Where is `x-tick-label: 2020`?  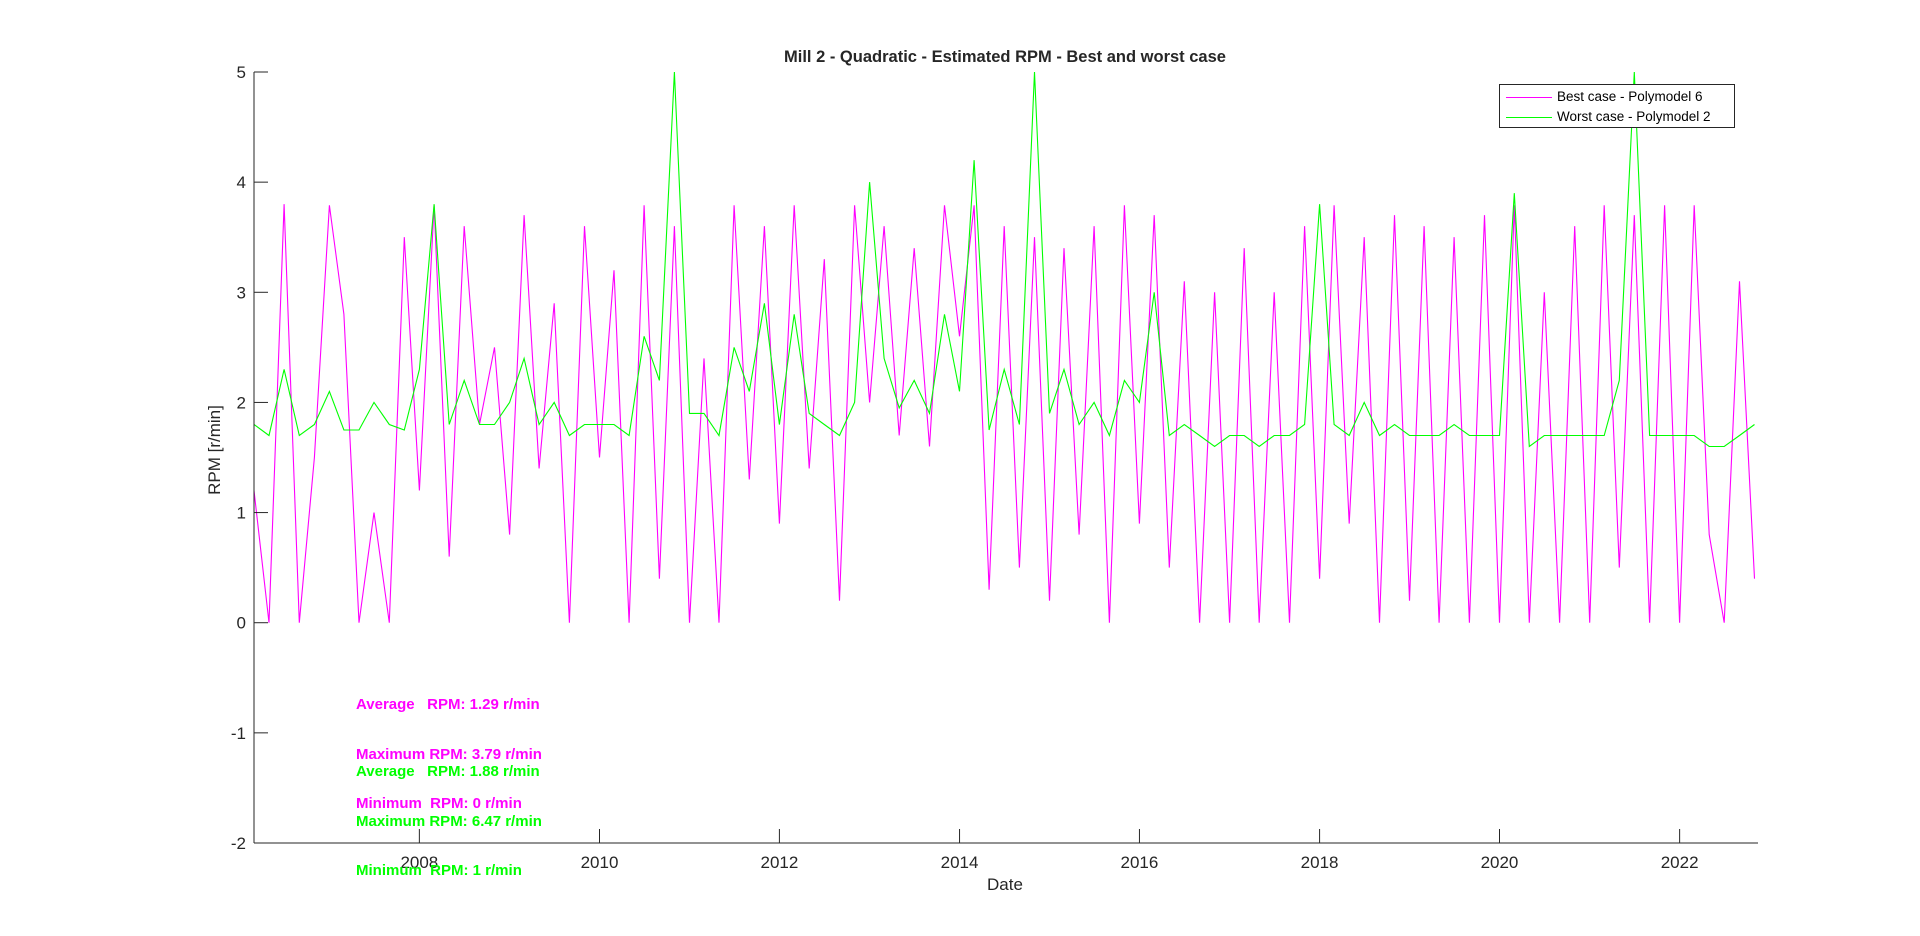 x-tick-label: 2020 is located at coordinates (1500, 862).